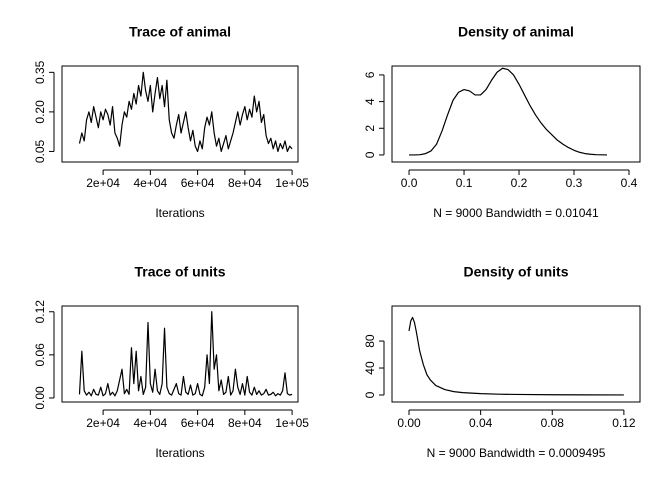  Describe the element at coordinates (179, 272) in the screenshot. I see `panel-title: Trace of units` at that location.